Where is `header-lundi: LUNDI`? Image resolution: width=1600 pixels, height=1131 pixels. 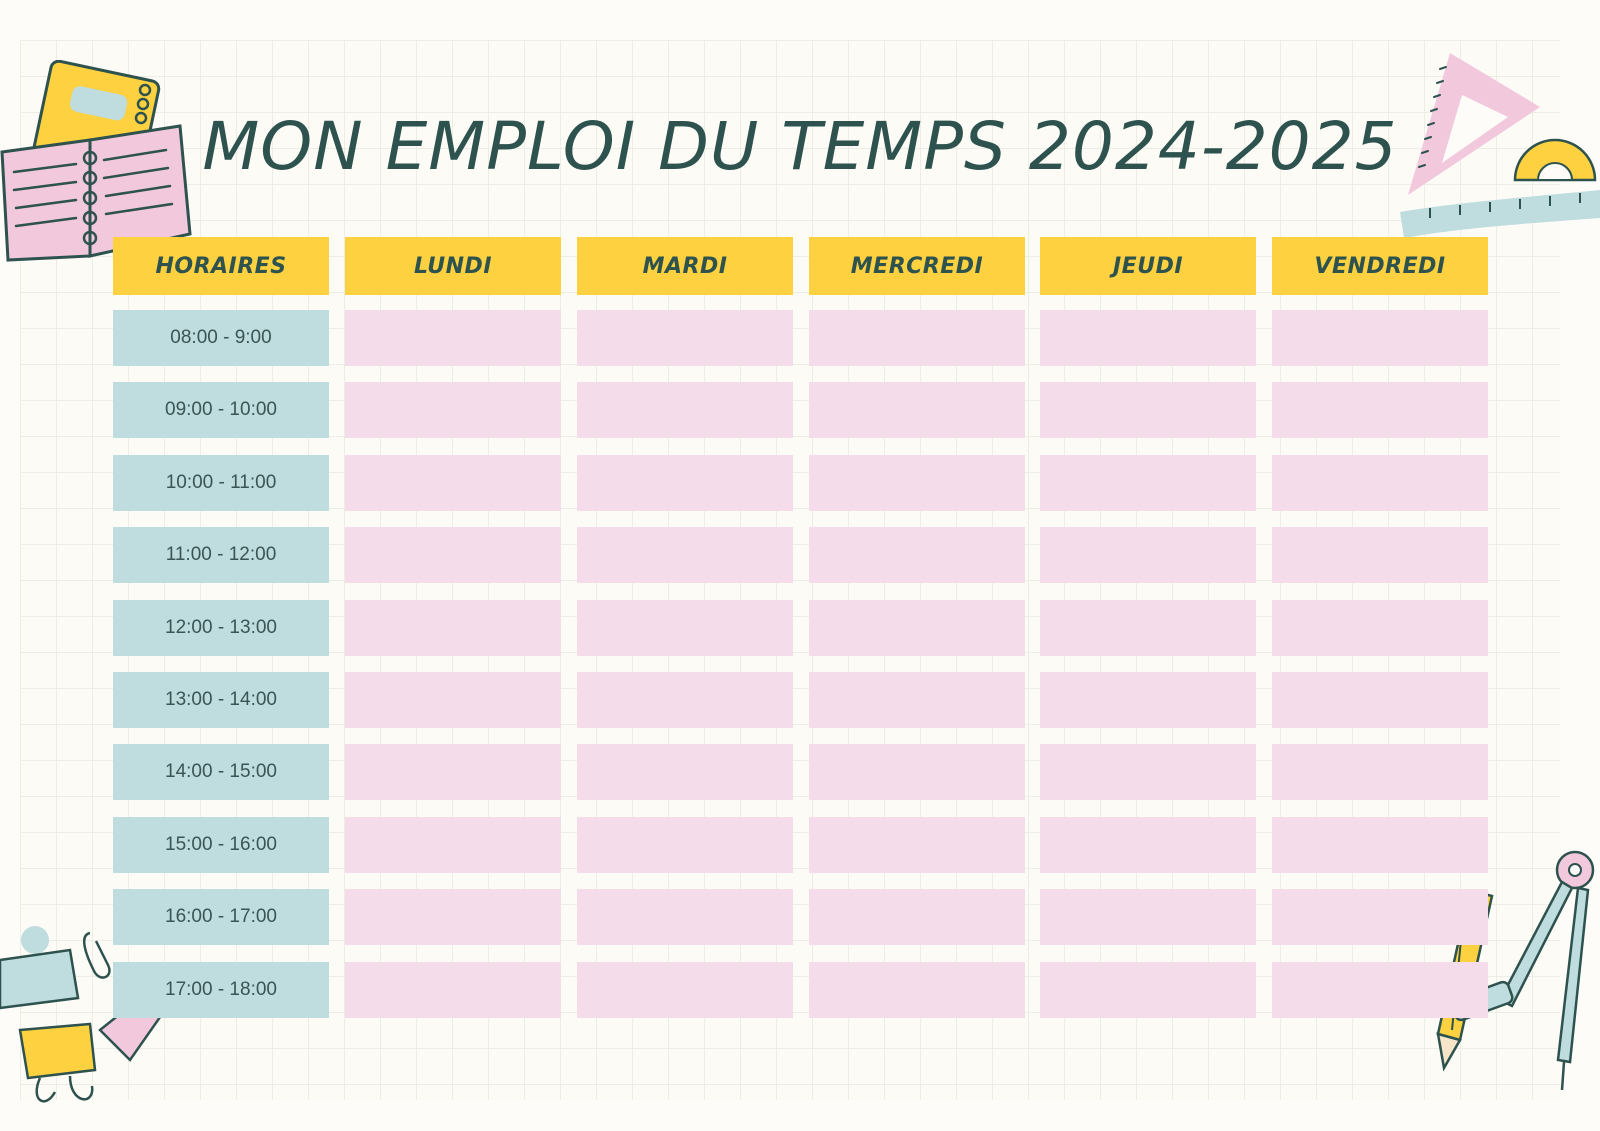
header-lundi: LUNDI is located at coordinates (453, 266).